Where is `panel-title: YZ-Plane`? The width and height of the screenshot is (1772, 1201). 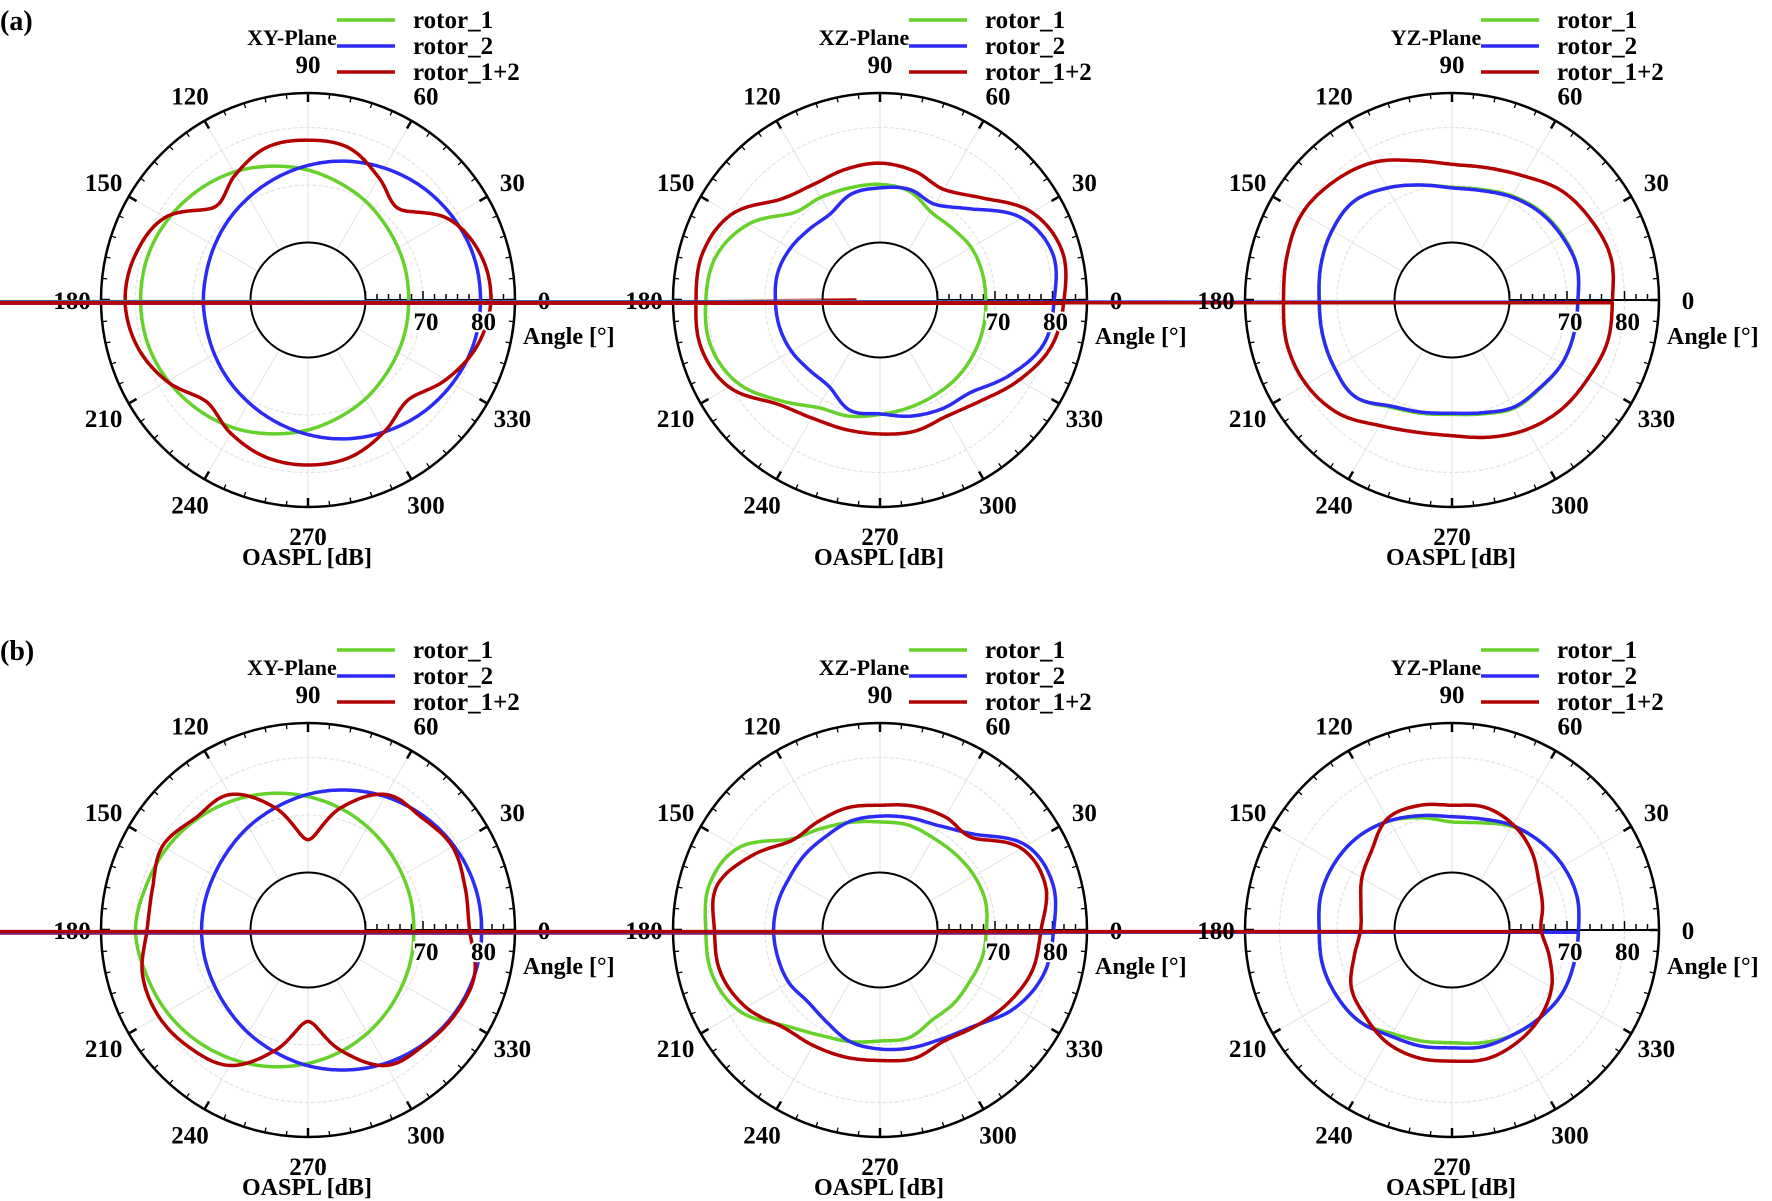
panel-title: YZ-Plane is located at coordinates (1436, 37).